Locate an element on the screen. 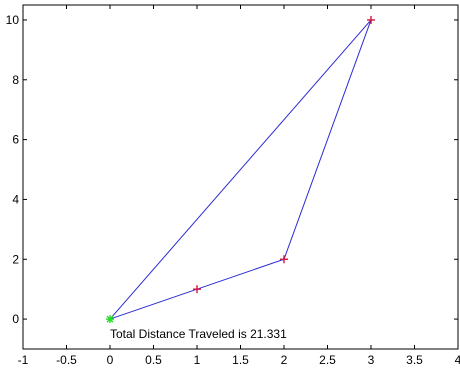  y-tick-label: 0 is located at coordinates (15, 319).